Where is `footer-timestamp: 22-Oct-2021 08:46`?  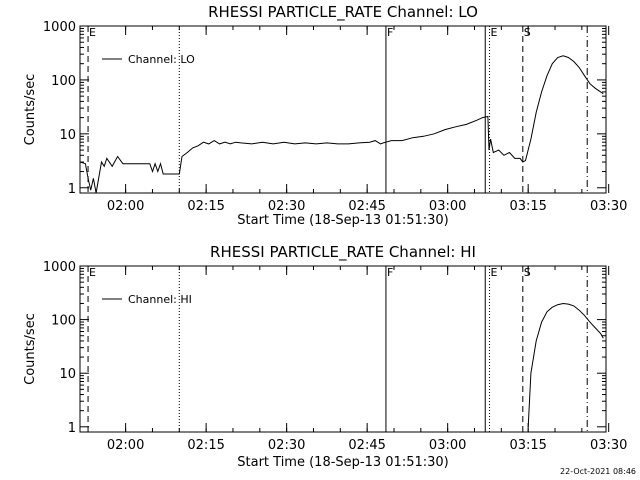 footer-timestamp: 22-Oct-2021 08:46 is located at coordinates (598, 471).